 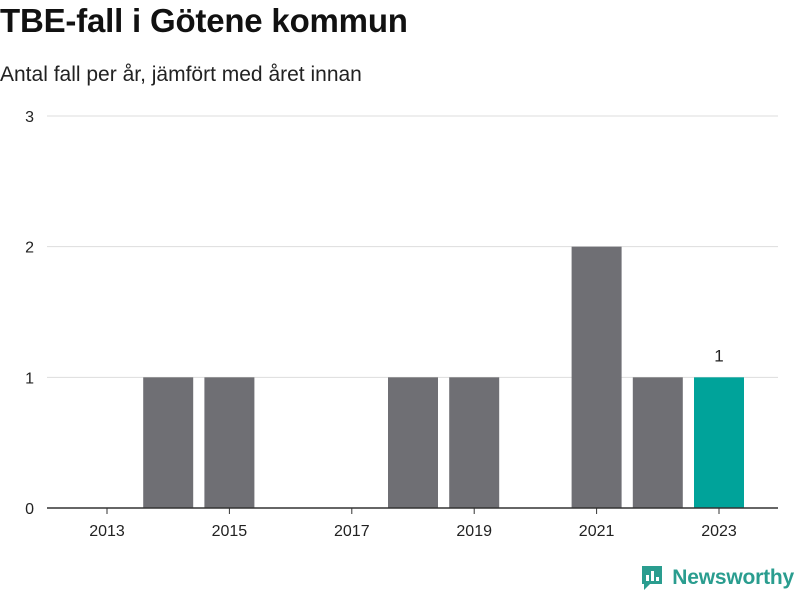 What do you see at coordinates (168, 442) in the screenshot?
I see `bar-2014` at bounding box center [168, 442].